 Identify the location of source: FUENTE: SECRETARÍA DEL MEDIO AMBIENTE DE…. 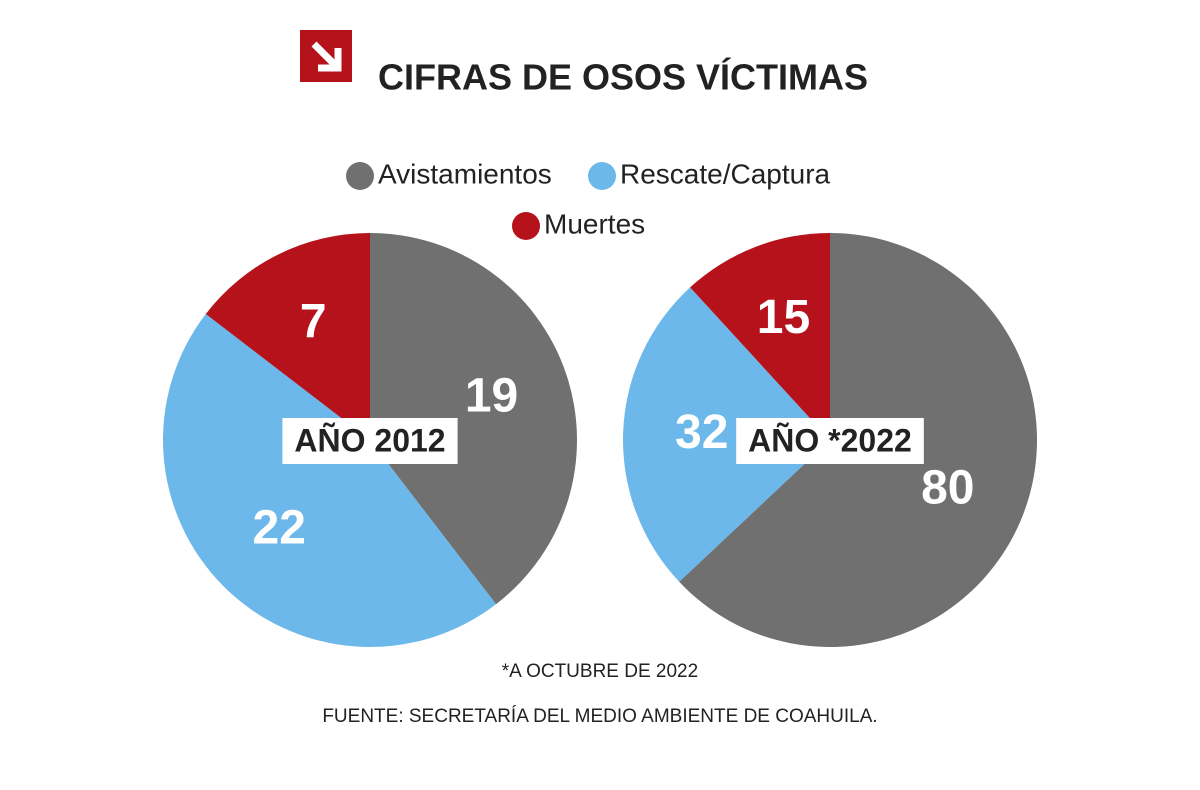
(599, 716).